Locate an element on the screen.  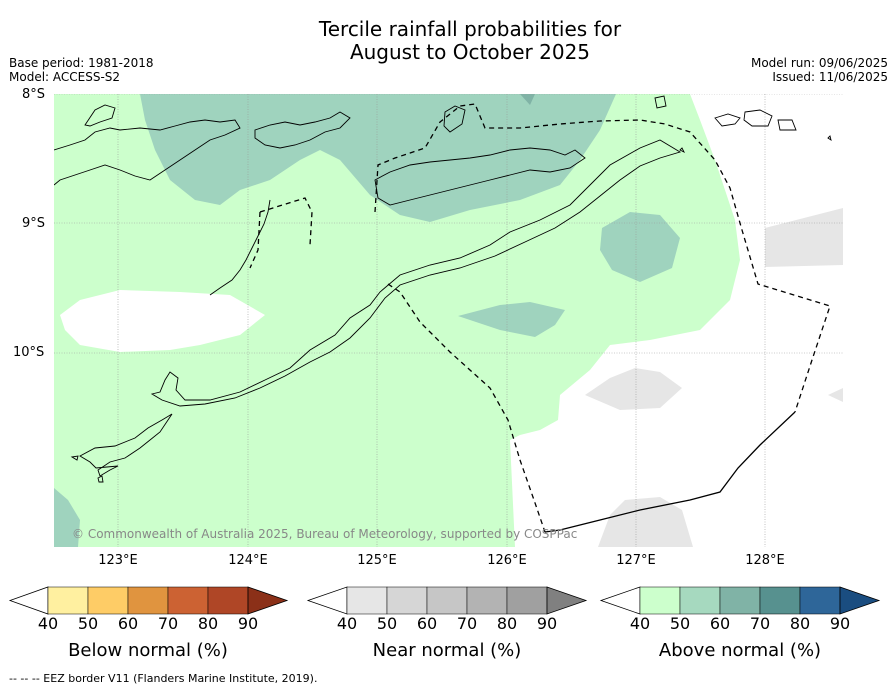
meta-right: Model run: 09/06/2025 Issued: 11/06/2025 is located at coordinates (819, 70).